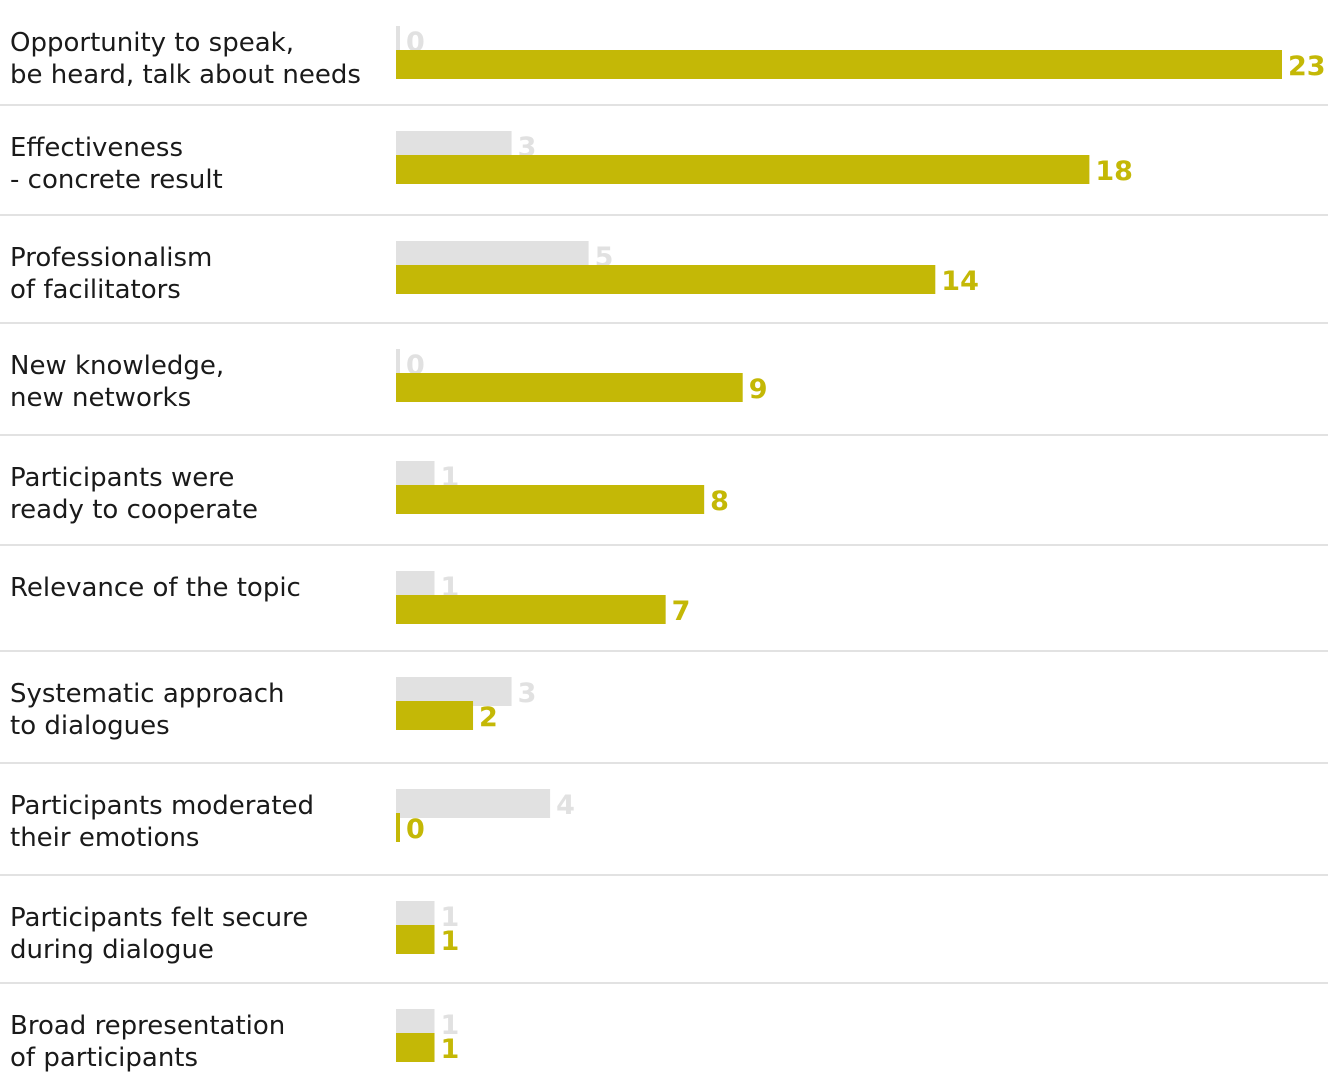 Image resolution: width=1328 pixels, height=1083 pixels. What do you see at coordinates (527, 693) in the screenshot?
I see `data-label: 3` at bounding box center [527, 693].